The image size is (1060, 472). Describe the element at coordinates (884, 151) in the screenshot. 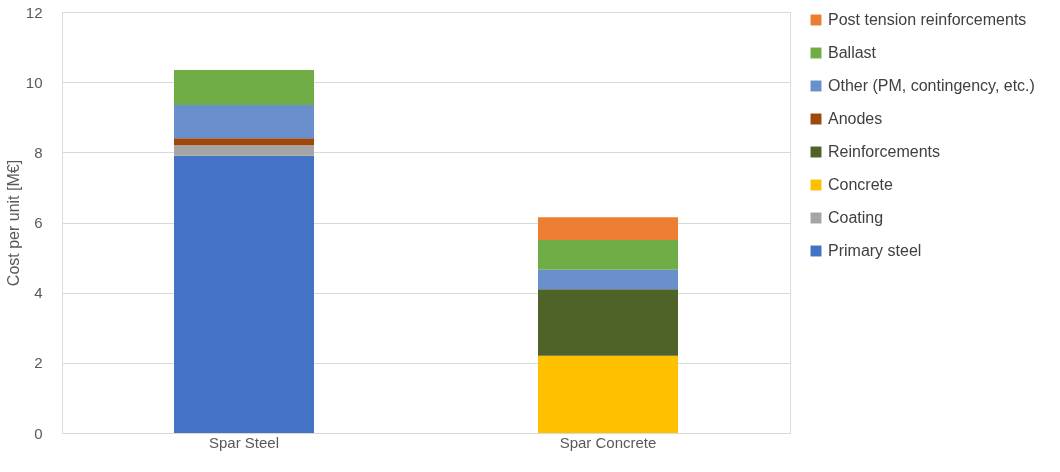

I see `legend-label: Reinforcements` at that location.